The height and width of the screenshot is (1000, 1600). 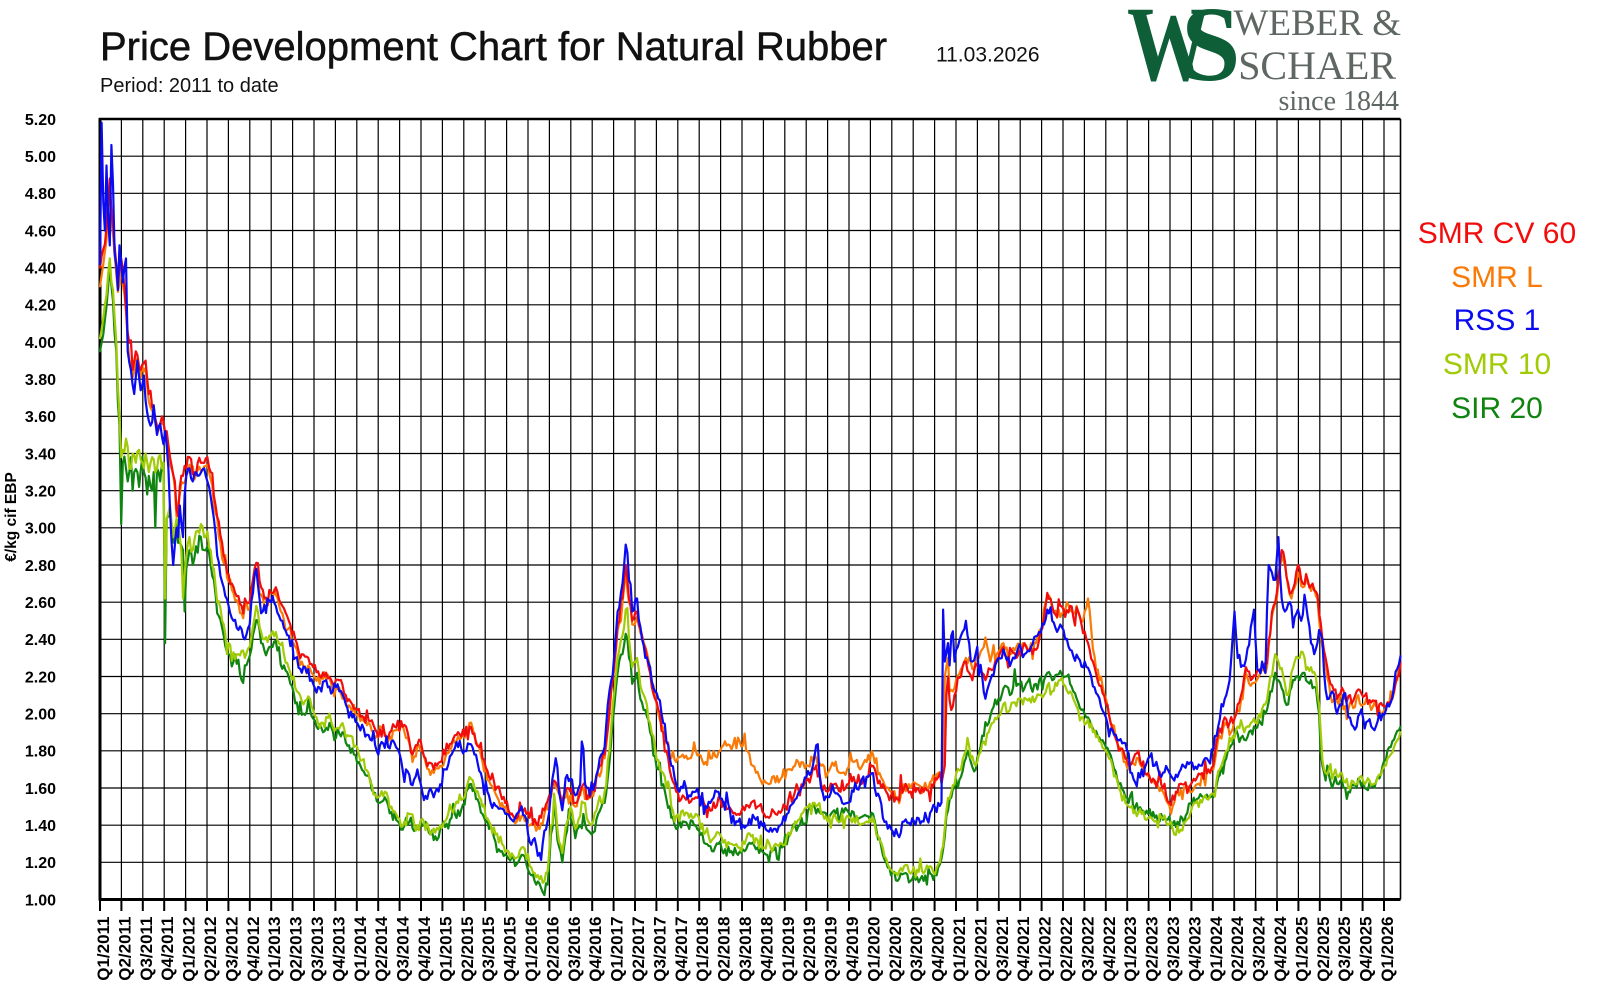 What do you see at coordinates (595, 949) in the screenshot?
I see `svg-text: Q4/2016` at bounding box center [595, 949].